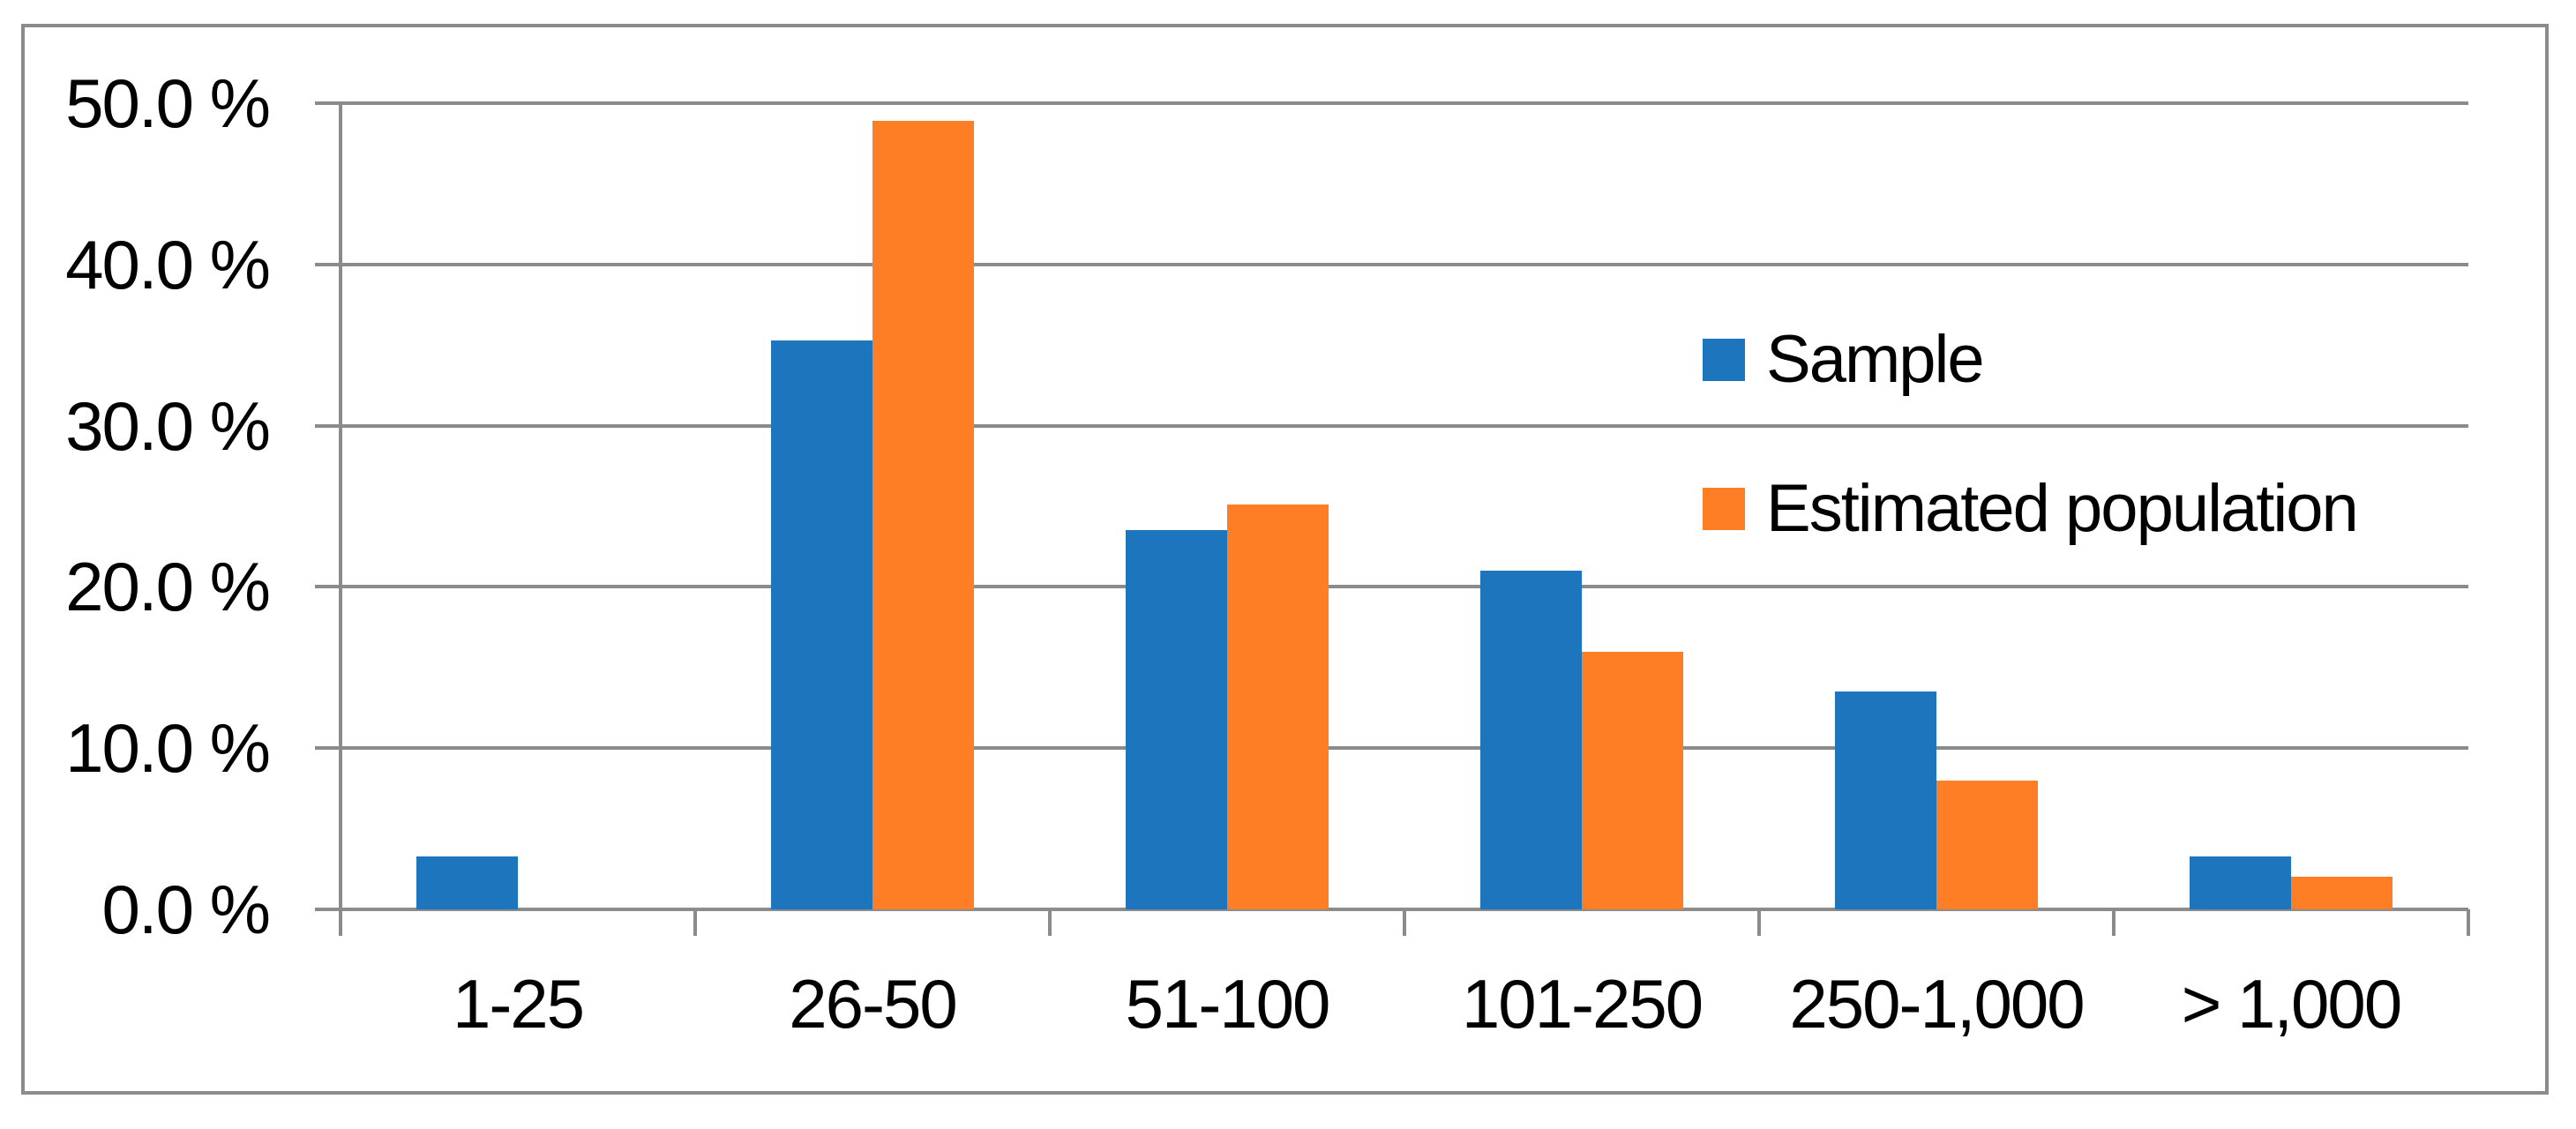 The image size is (2576, 1129). What do you see at coordinates (186, 910) in the screenshot?
I see `y-axis-tick-label: 0.0 %` at bounding box center [186, 910].